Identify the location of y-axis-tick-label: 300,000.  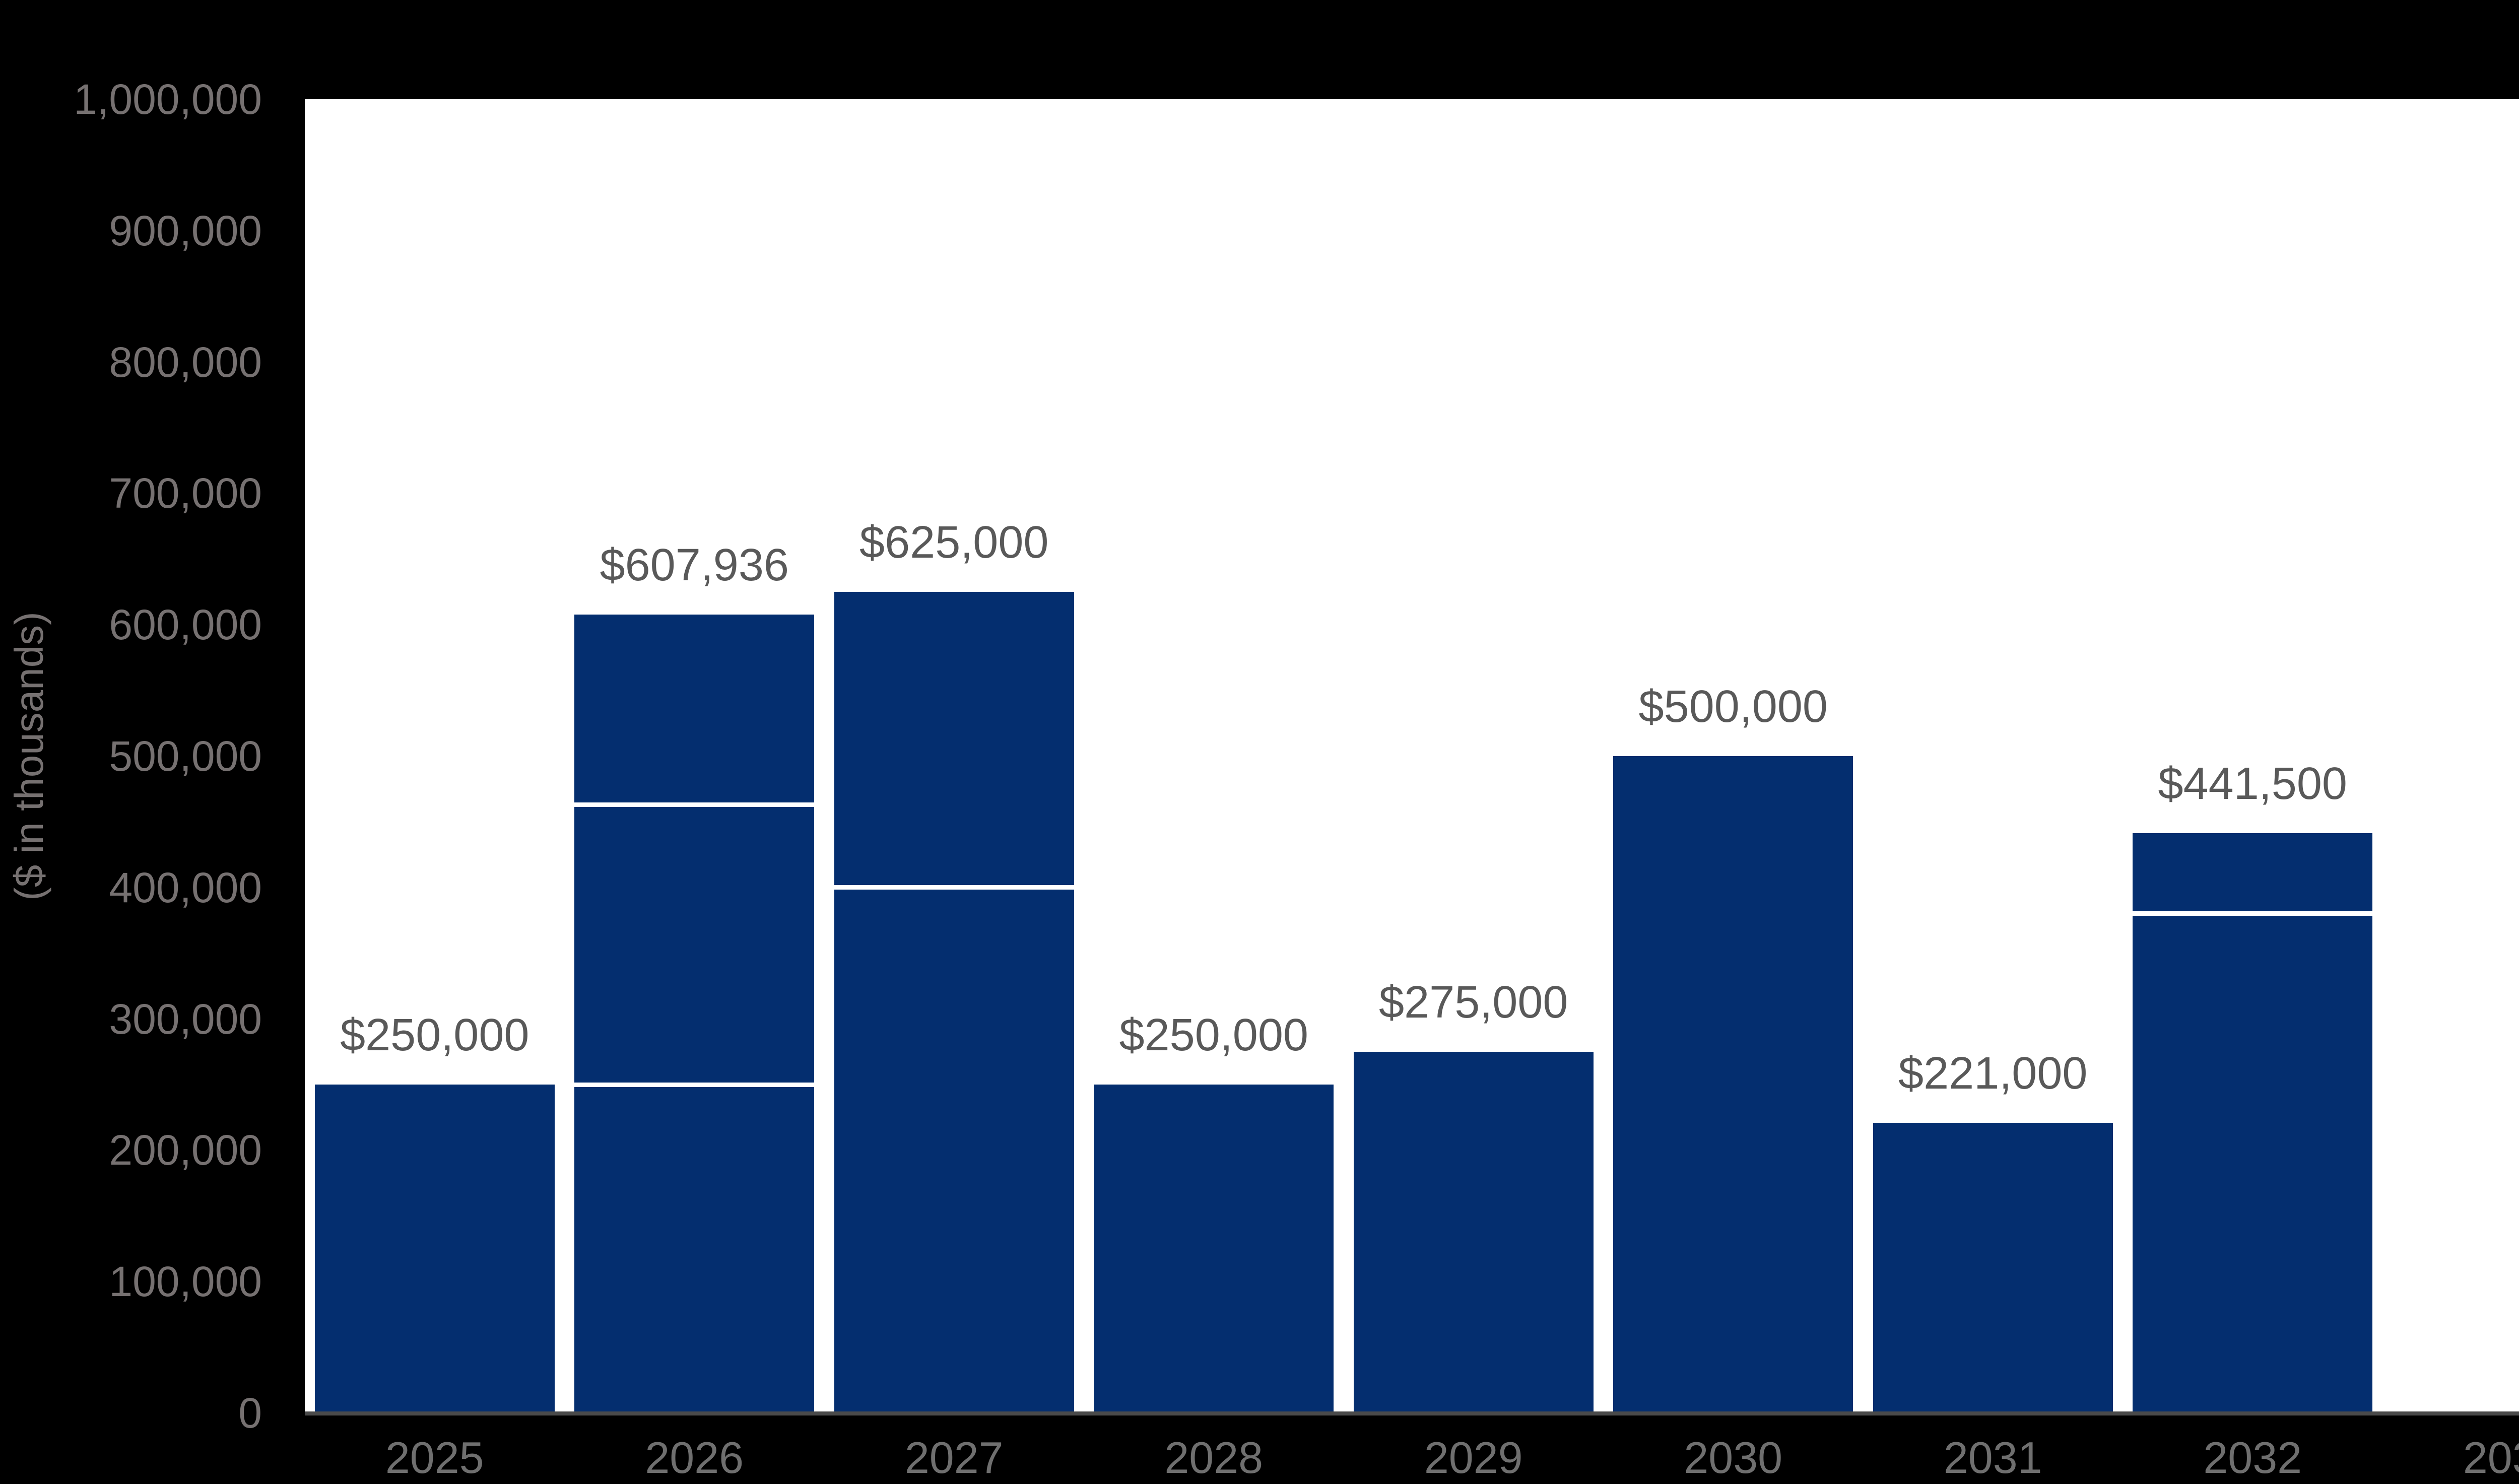
(186, 1019).